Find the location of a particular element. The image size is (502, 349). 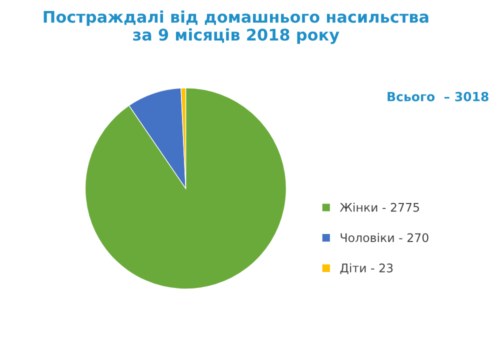

legend-label: Чоловіки - 270 is located at coordinates (384, 237).